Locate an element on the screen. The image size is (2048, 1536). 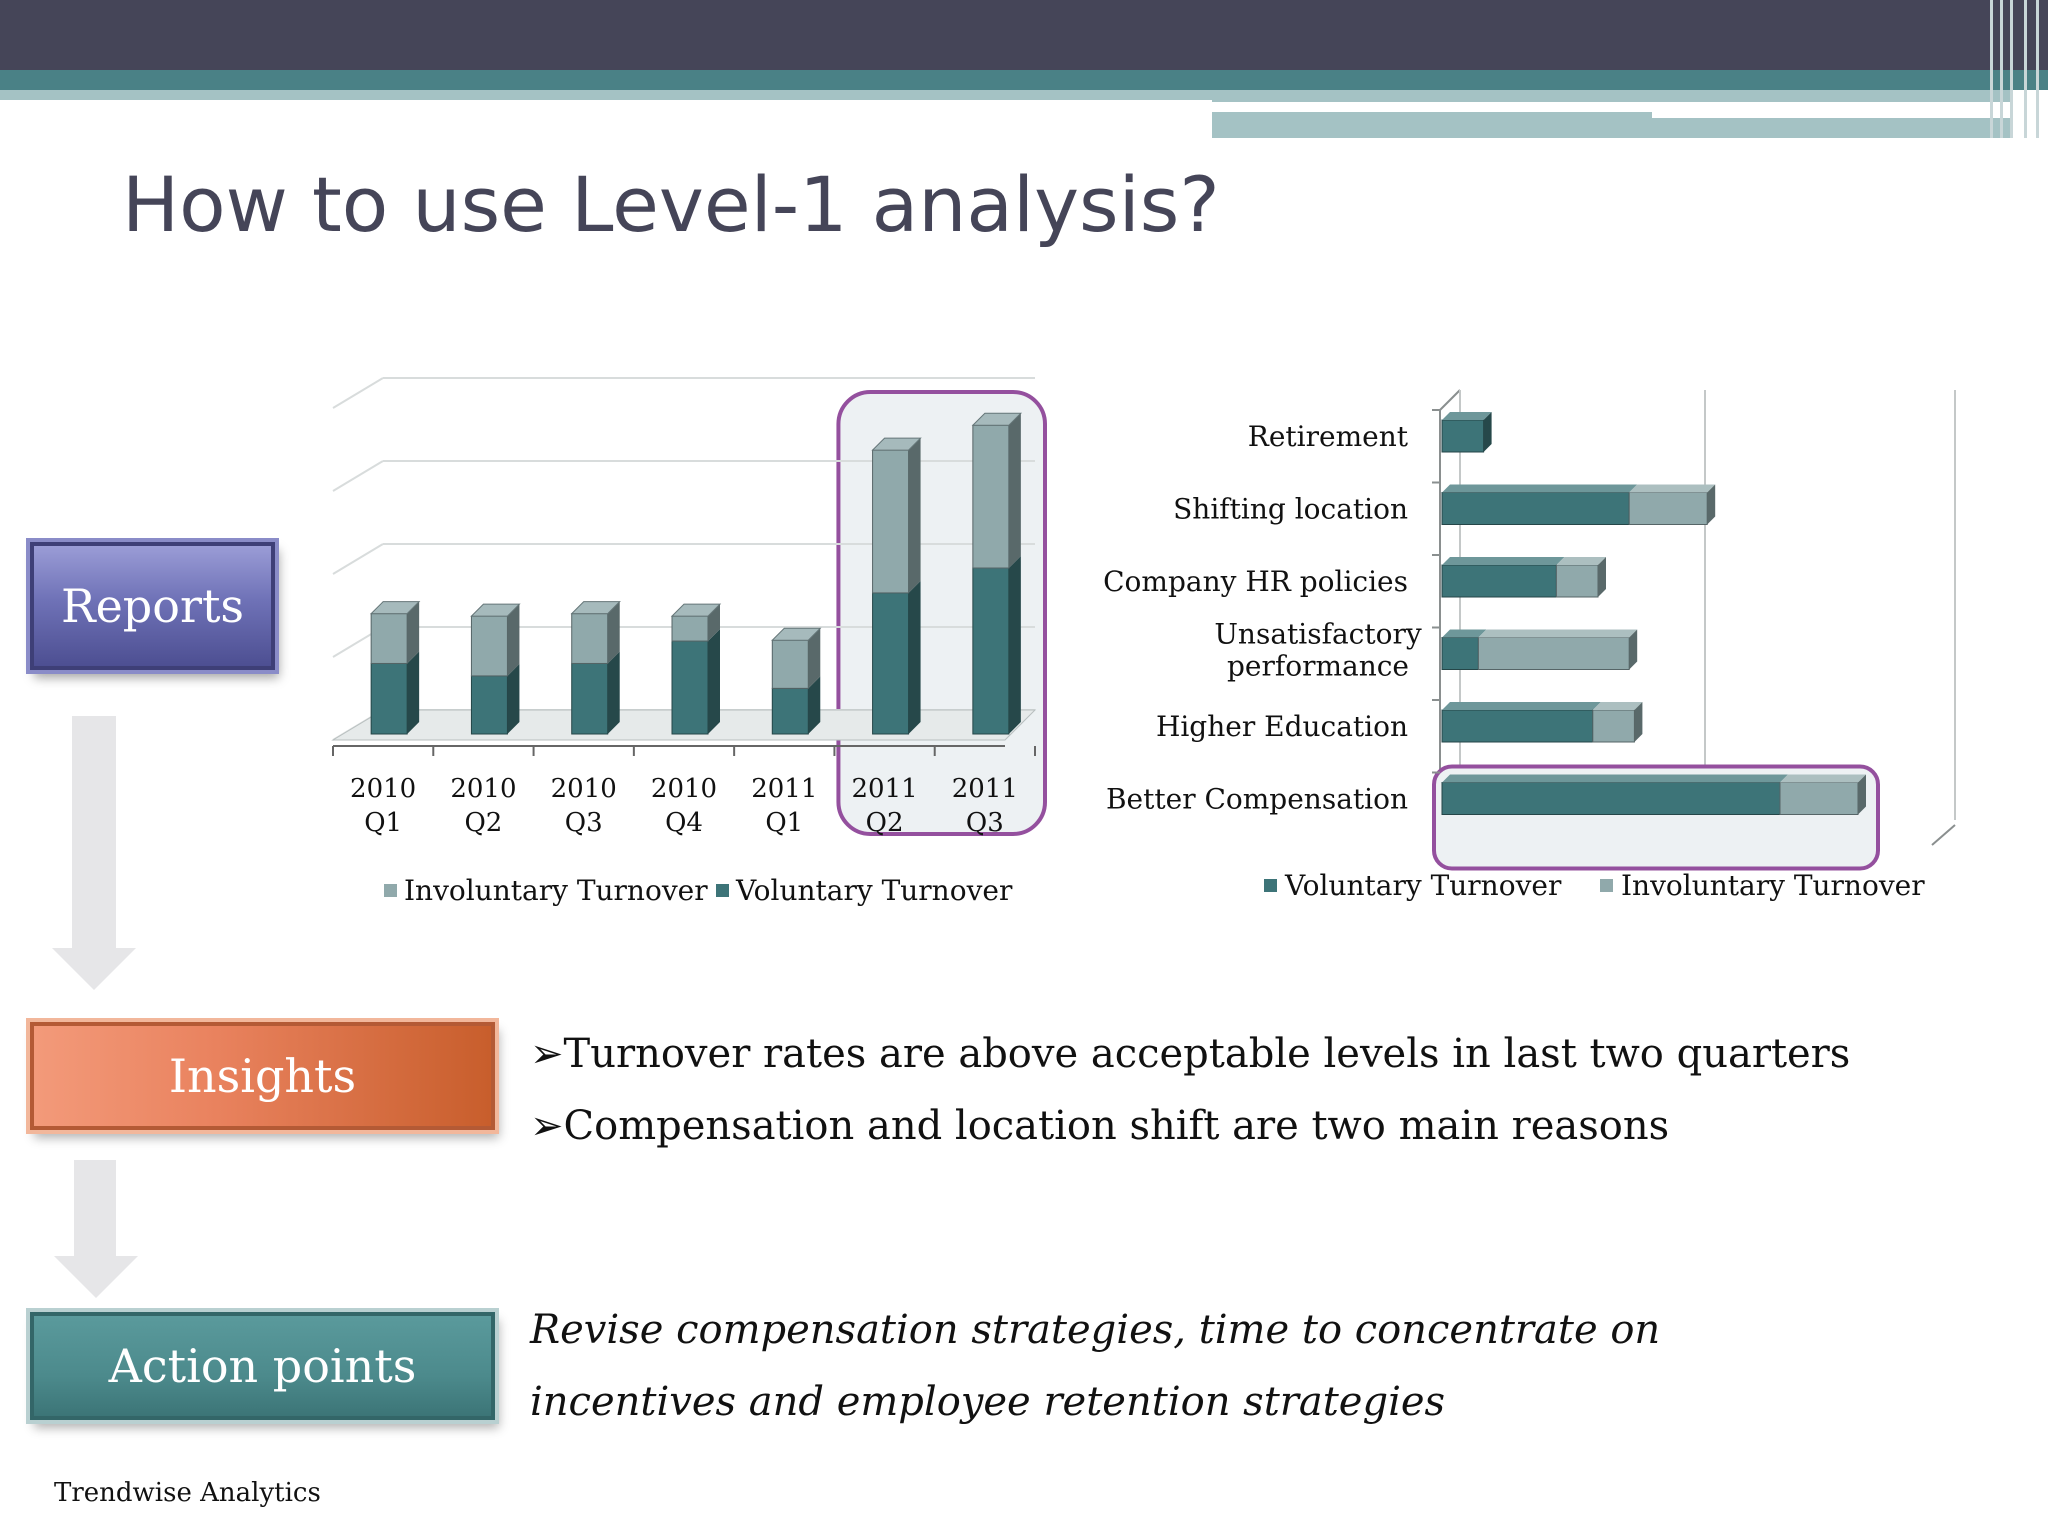
header-right-lower-bar is located at coordinates (1612, 128).